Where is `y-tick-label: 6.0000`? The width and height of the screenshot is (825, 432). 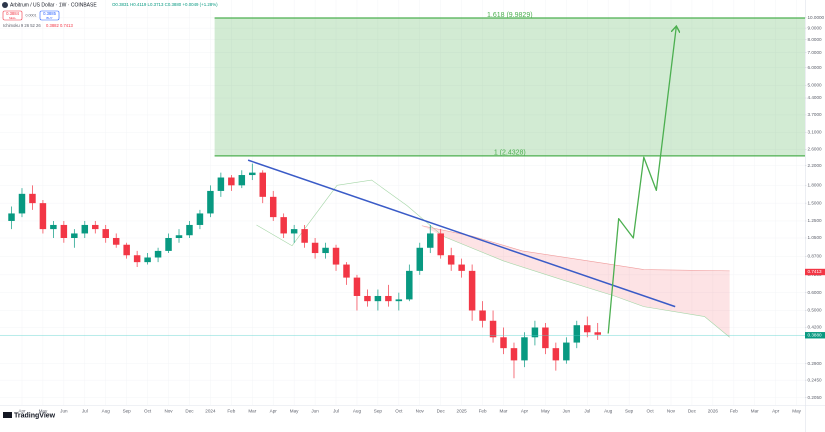 y-tick-label: 6.0000 is located at coordinates (815, 67).